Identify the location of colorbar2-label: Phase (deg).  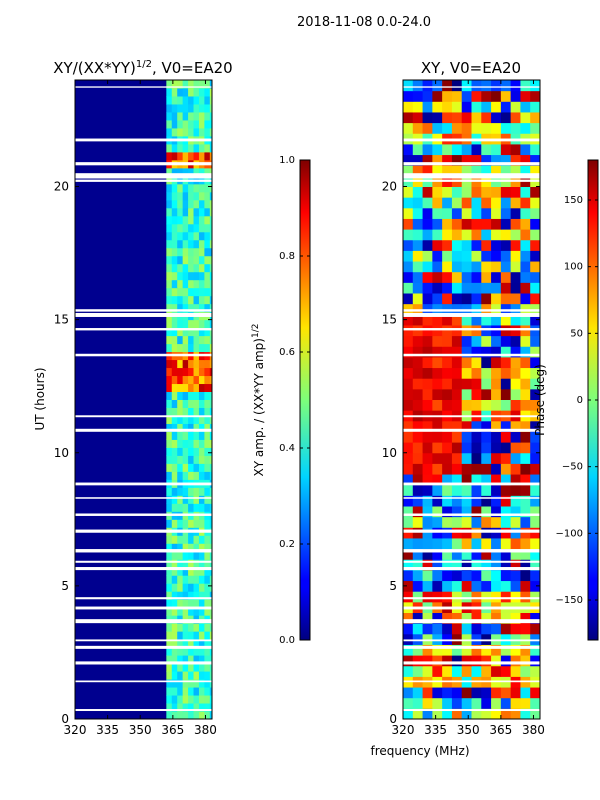
(540, 400).